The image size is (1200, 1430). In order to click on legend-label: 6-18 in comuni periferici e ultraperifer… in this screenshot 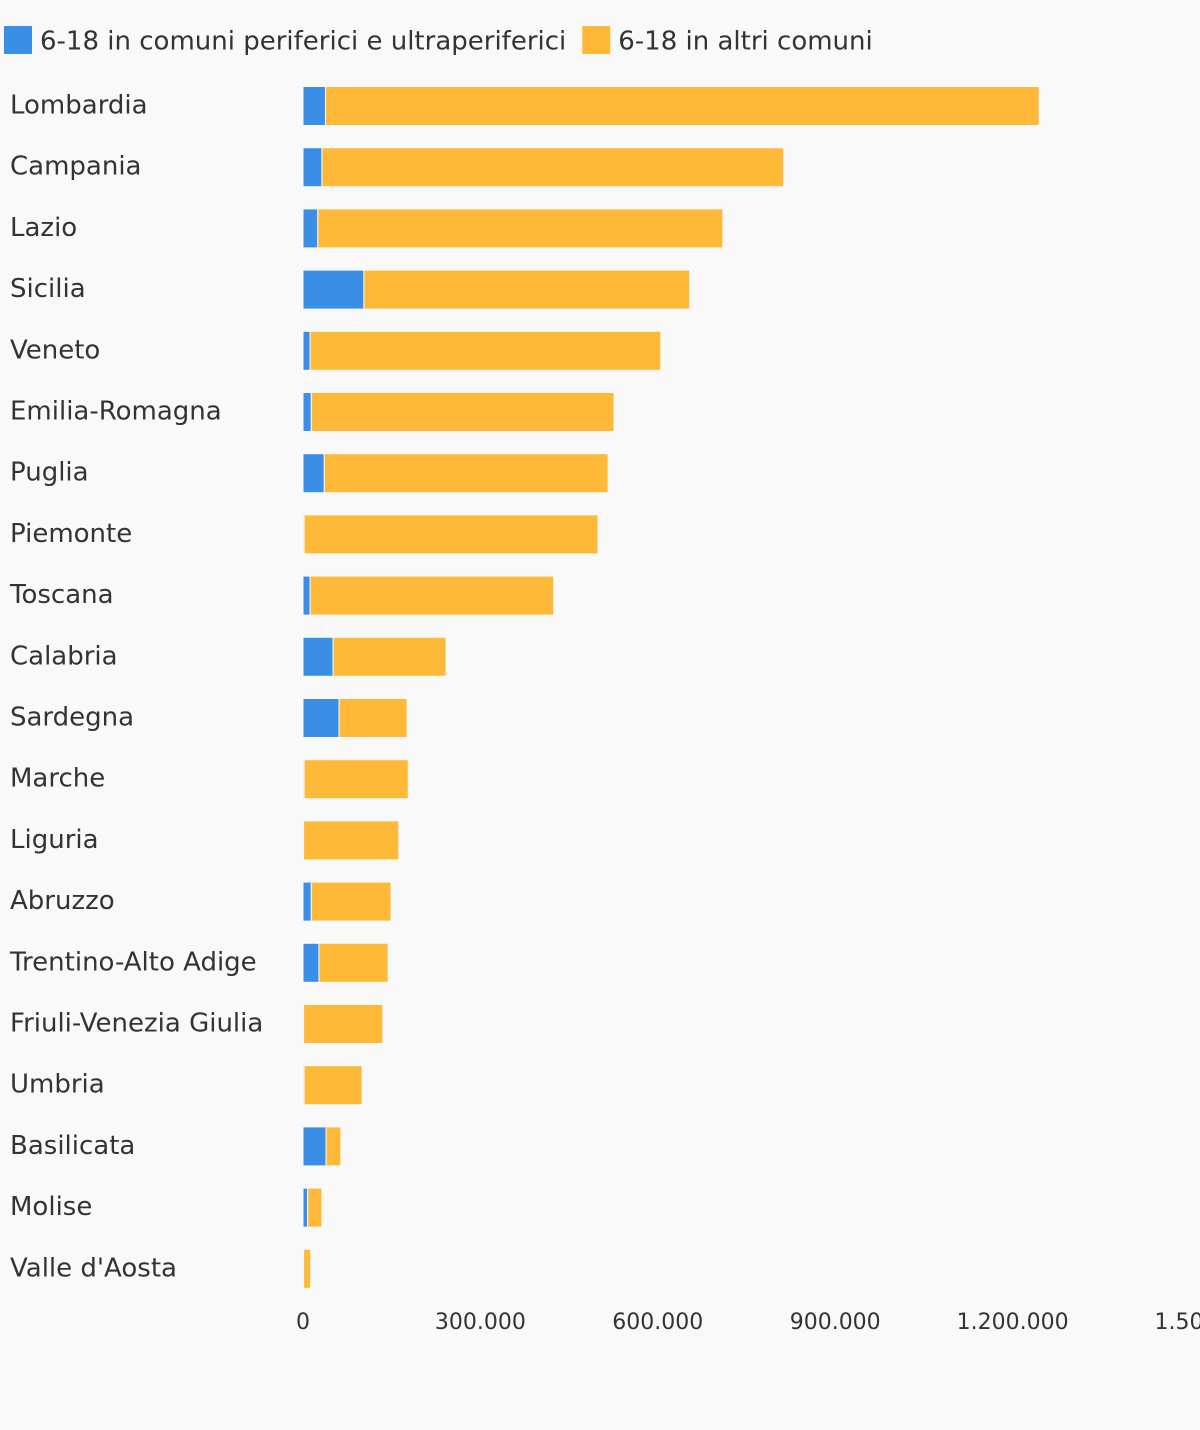, I will do `click(303, 42)`.